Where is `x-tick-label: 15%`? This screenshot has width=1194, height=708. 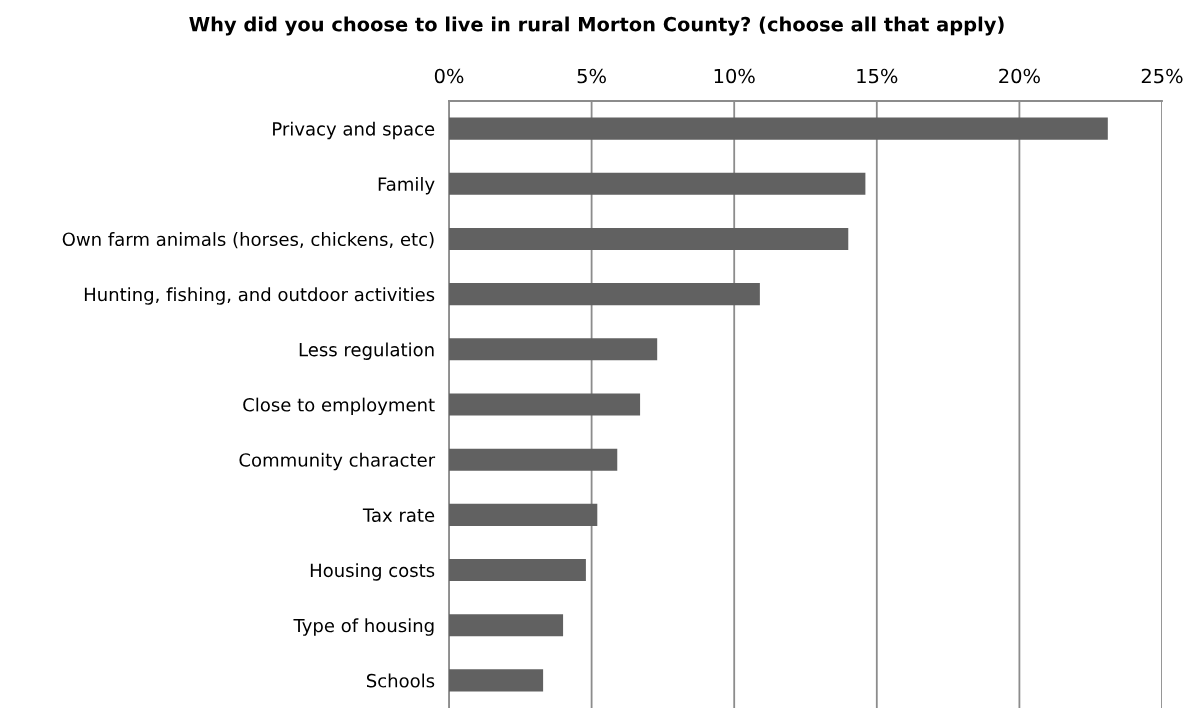 x-tick-label: 15% is located at coordinates (877, 76).